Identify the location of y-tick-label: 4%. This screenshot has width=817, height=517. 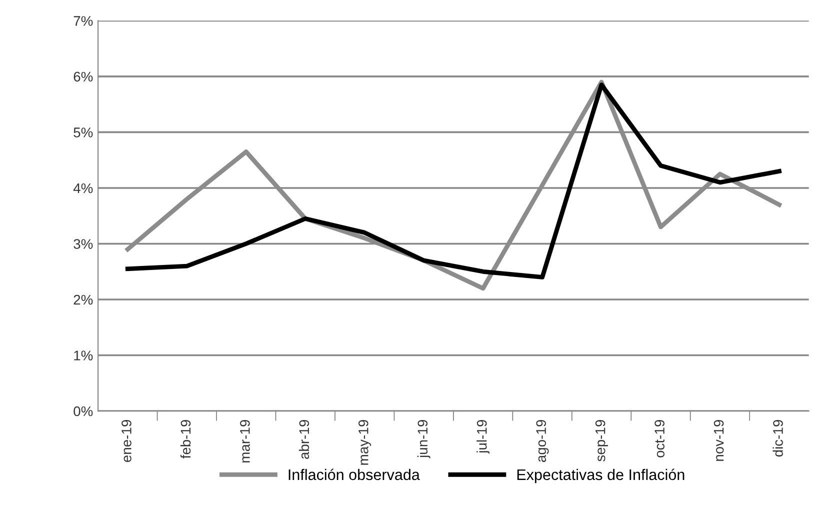
(83, 188).